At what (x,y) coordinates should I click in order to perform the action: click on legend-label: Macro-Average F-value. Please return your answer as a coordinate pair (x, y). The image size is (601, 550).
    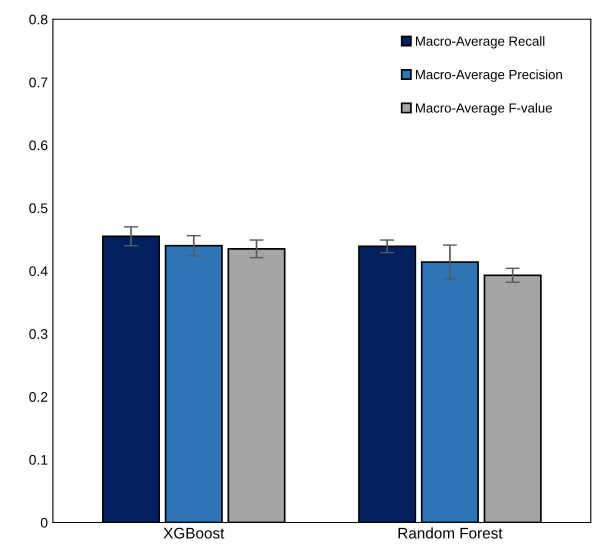
    Looking at the image, I should click on (484, 109).